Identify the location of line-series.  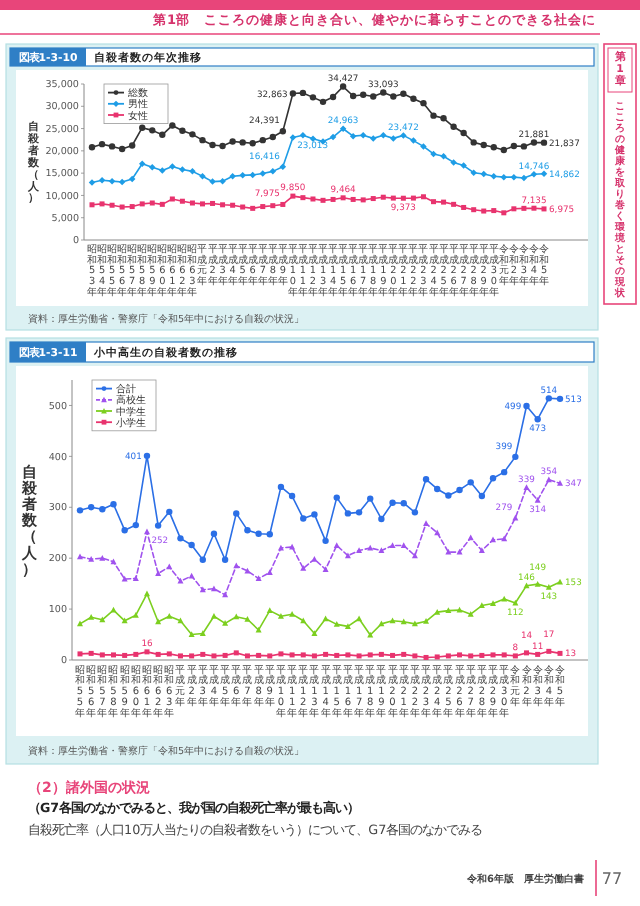
(318, 204).